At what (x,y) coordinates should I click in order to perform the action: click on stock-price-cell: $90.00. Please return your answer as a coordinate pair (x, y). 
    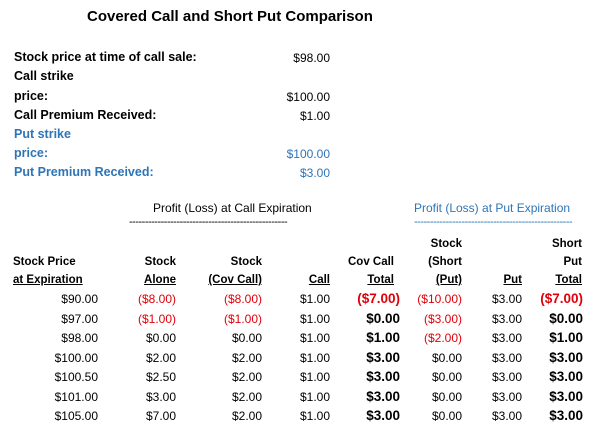
    Looking at the image, I should click on (79, 299).